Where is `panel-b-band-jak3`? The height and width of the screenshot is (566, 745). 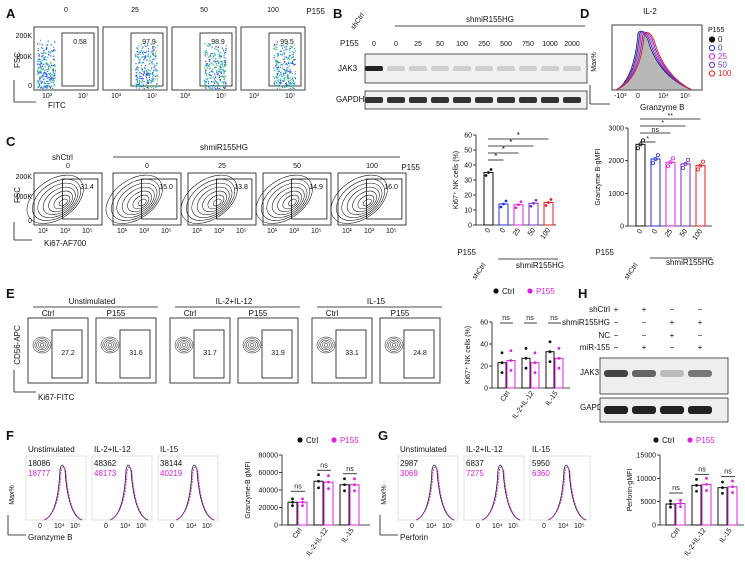
panel-b-band-jak3 is located at coordinates (396, 68).